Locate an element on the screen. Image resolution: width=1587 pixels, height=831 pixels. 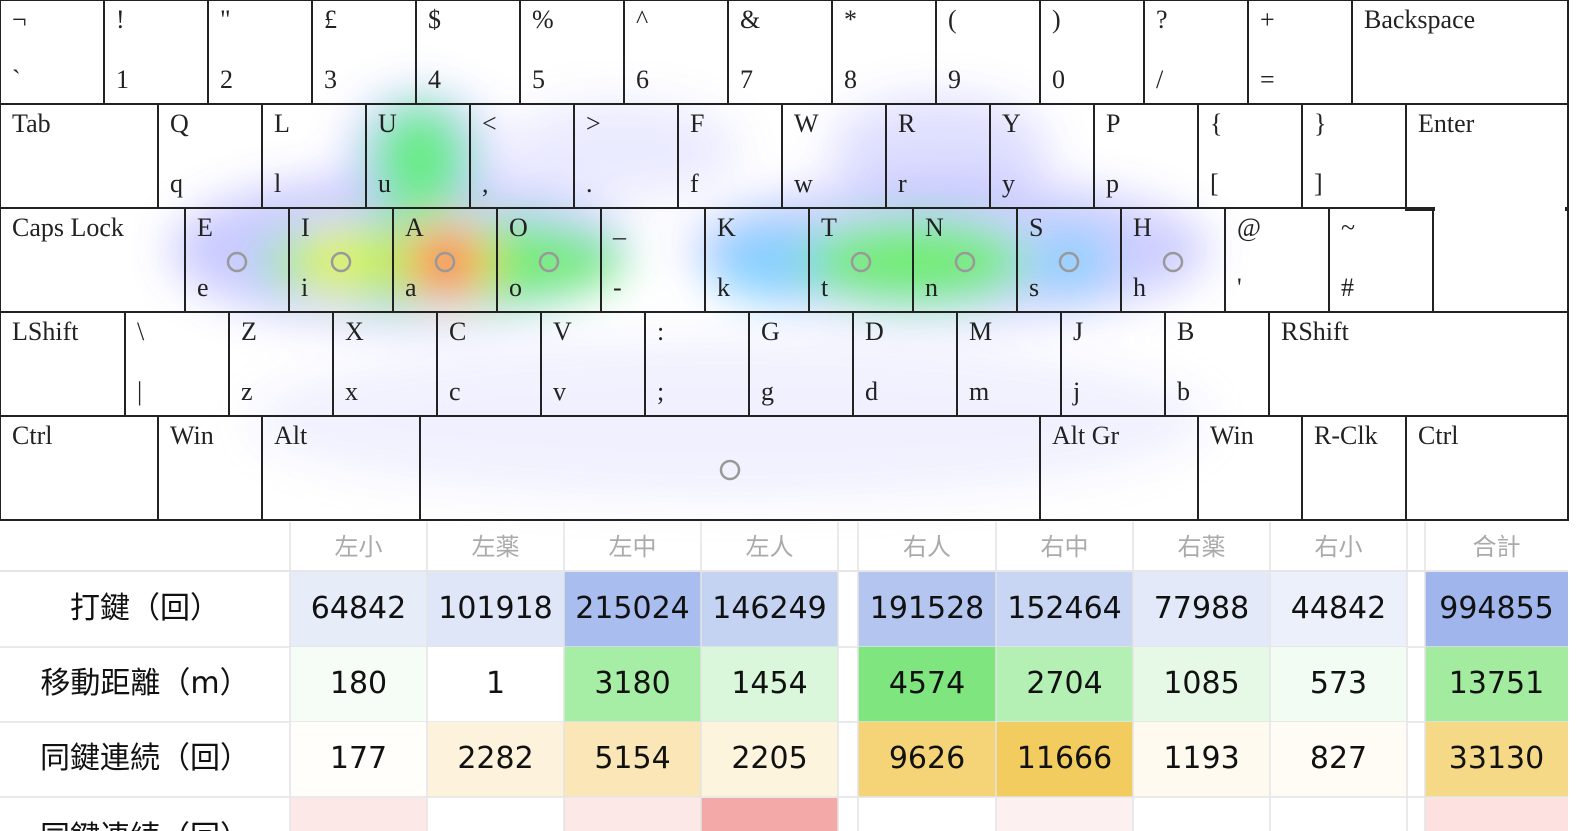
key-top-label: { is located at coordinates (1216, 123).